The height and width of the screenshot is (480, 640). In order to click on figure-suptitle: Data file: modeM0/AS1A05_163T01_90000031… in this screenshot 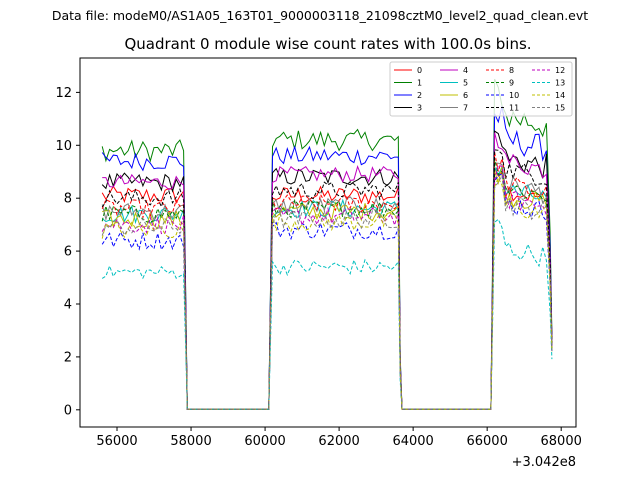, I will do `click(320, 15)`.